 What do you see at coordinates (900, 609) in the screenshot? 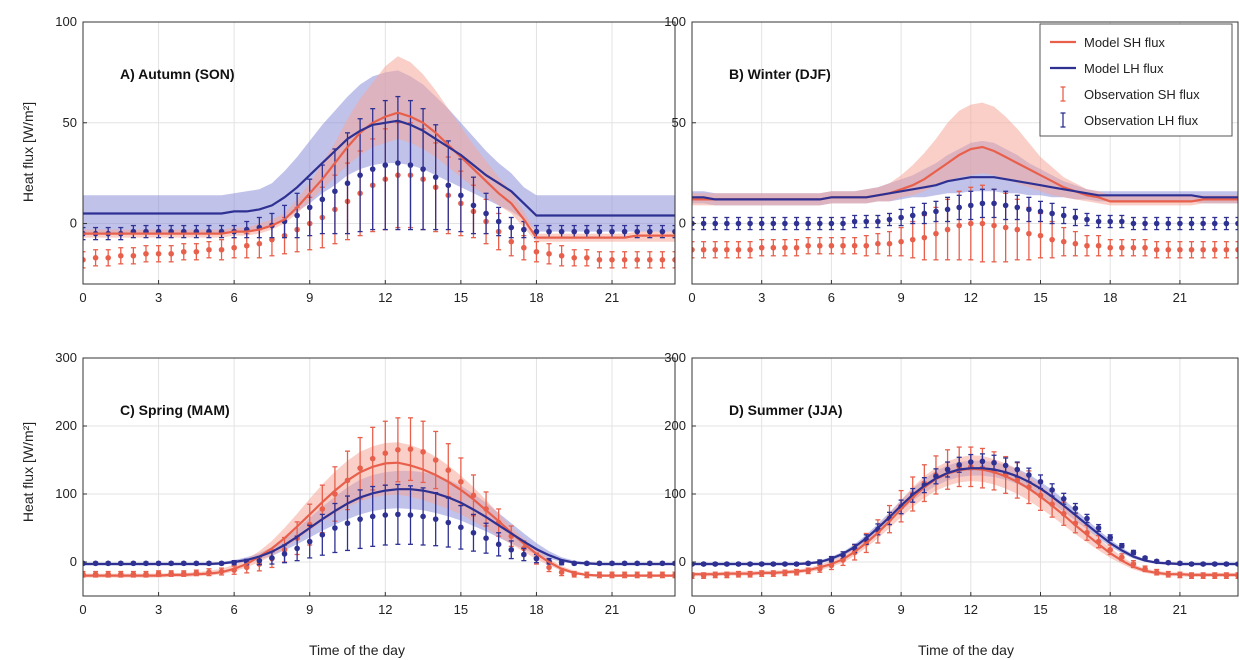
I see `x-tick-label: 9` at bounding box center [900, 609].